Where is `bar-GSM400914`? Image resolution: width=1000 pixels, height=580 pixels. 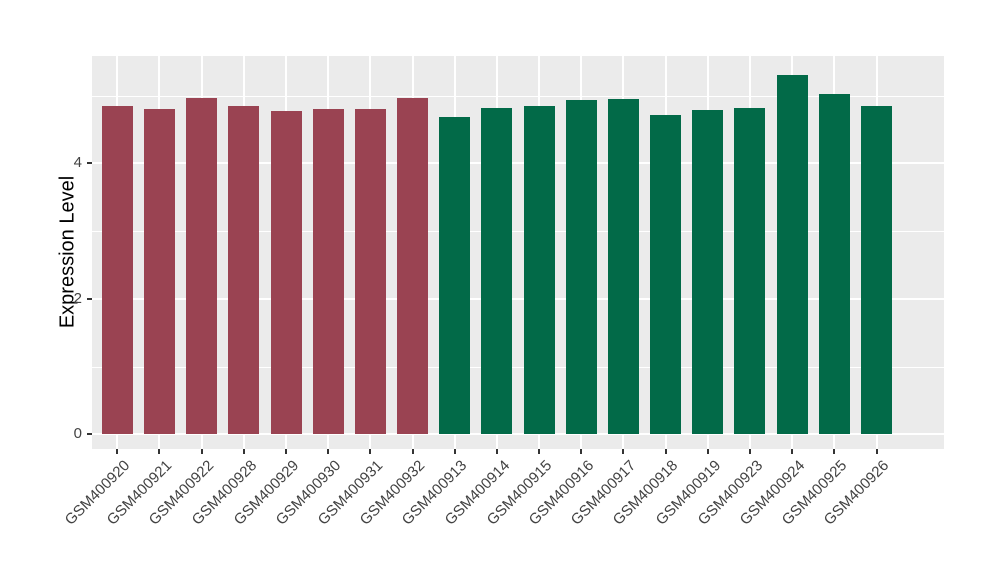 bar-GSM400914 is located at coordinates (497, 271).